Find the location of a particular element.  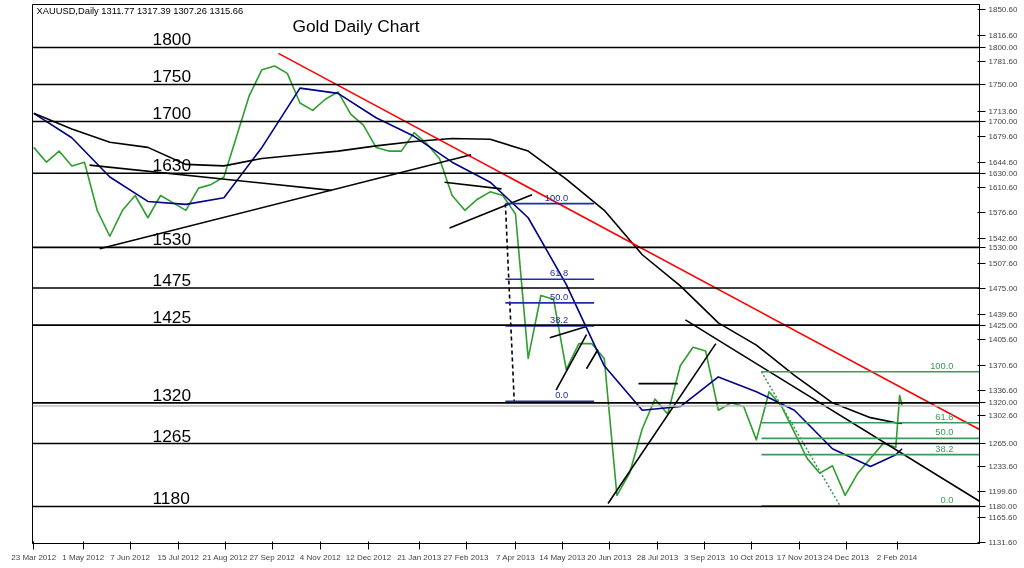

x-tick-label: 21 Aug 2012 is located at coordinates (225, 557).